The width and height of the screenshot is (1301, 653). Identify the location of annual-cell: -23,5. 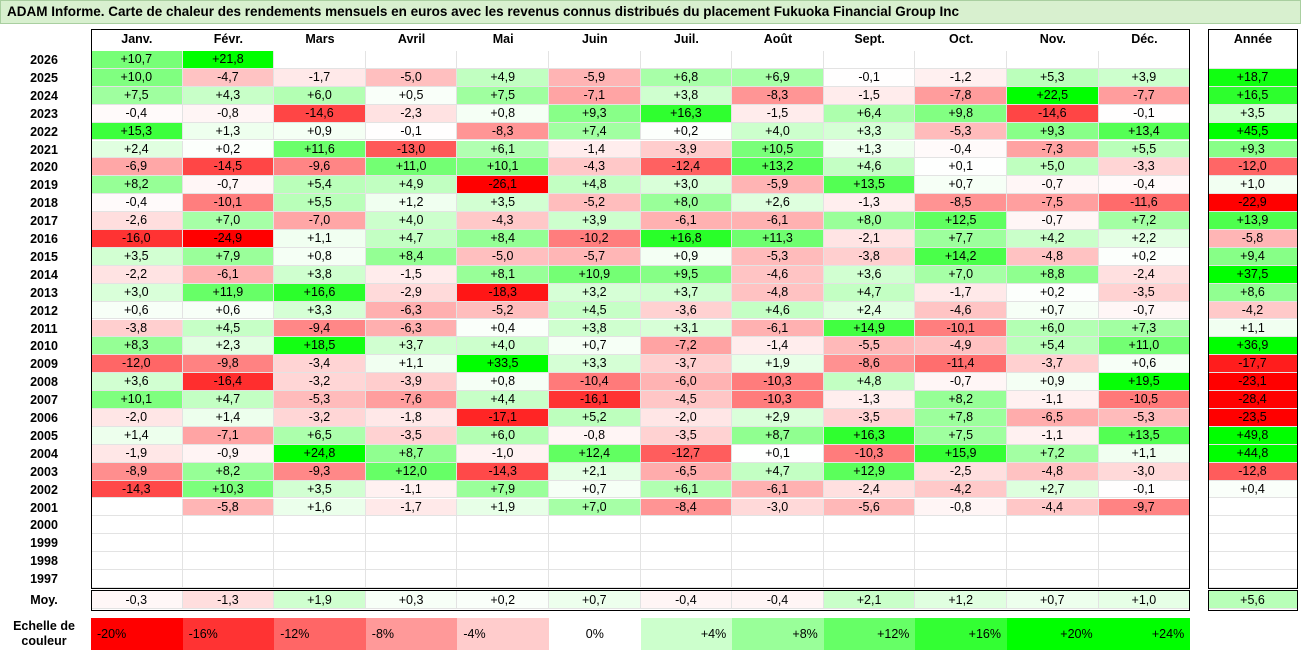
(1253, 418).